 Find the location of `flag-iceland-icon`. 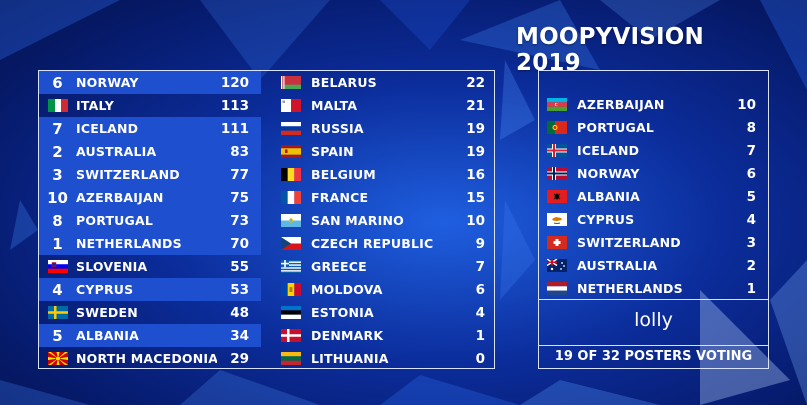

flag-iceland-icon is located at coordinates (557, 150).